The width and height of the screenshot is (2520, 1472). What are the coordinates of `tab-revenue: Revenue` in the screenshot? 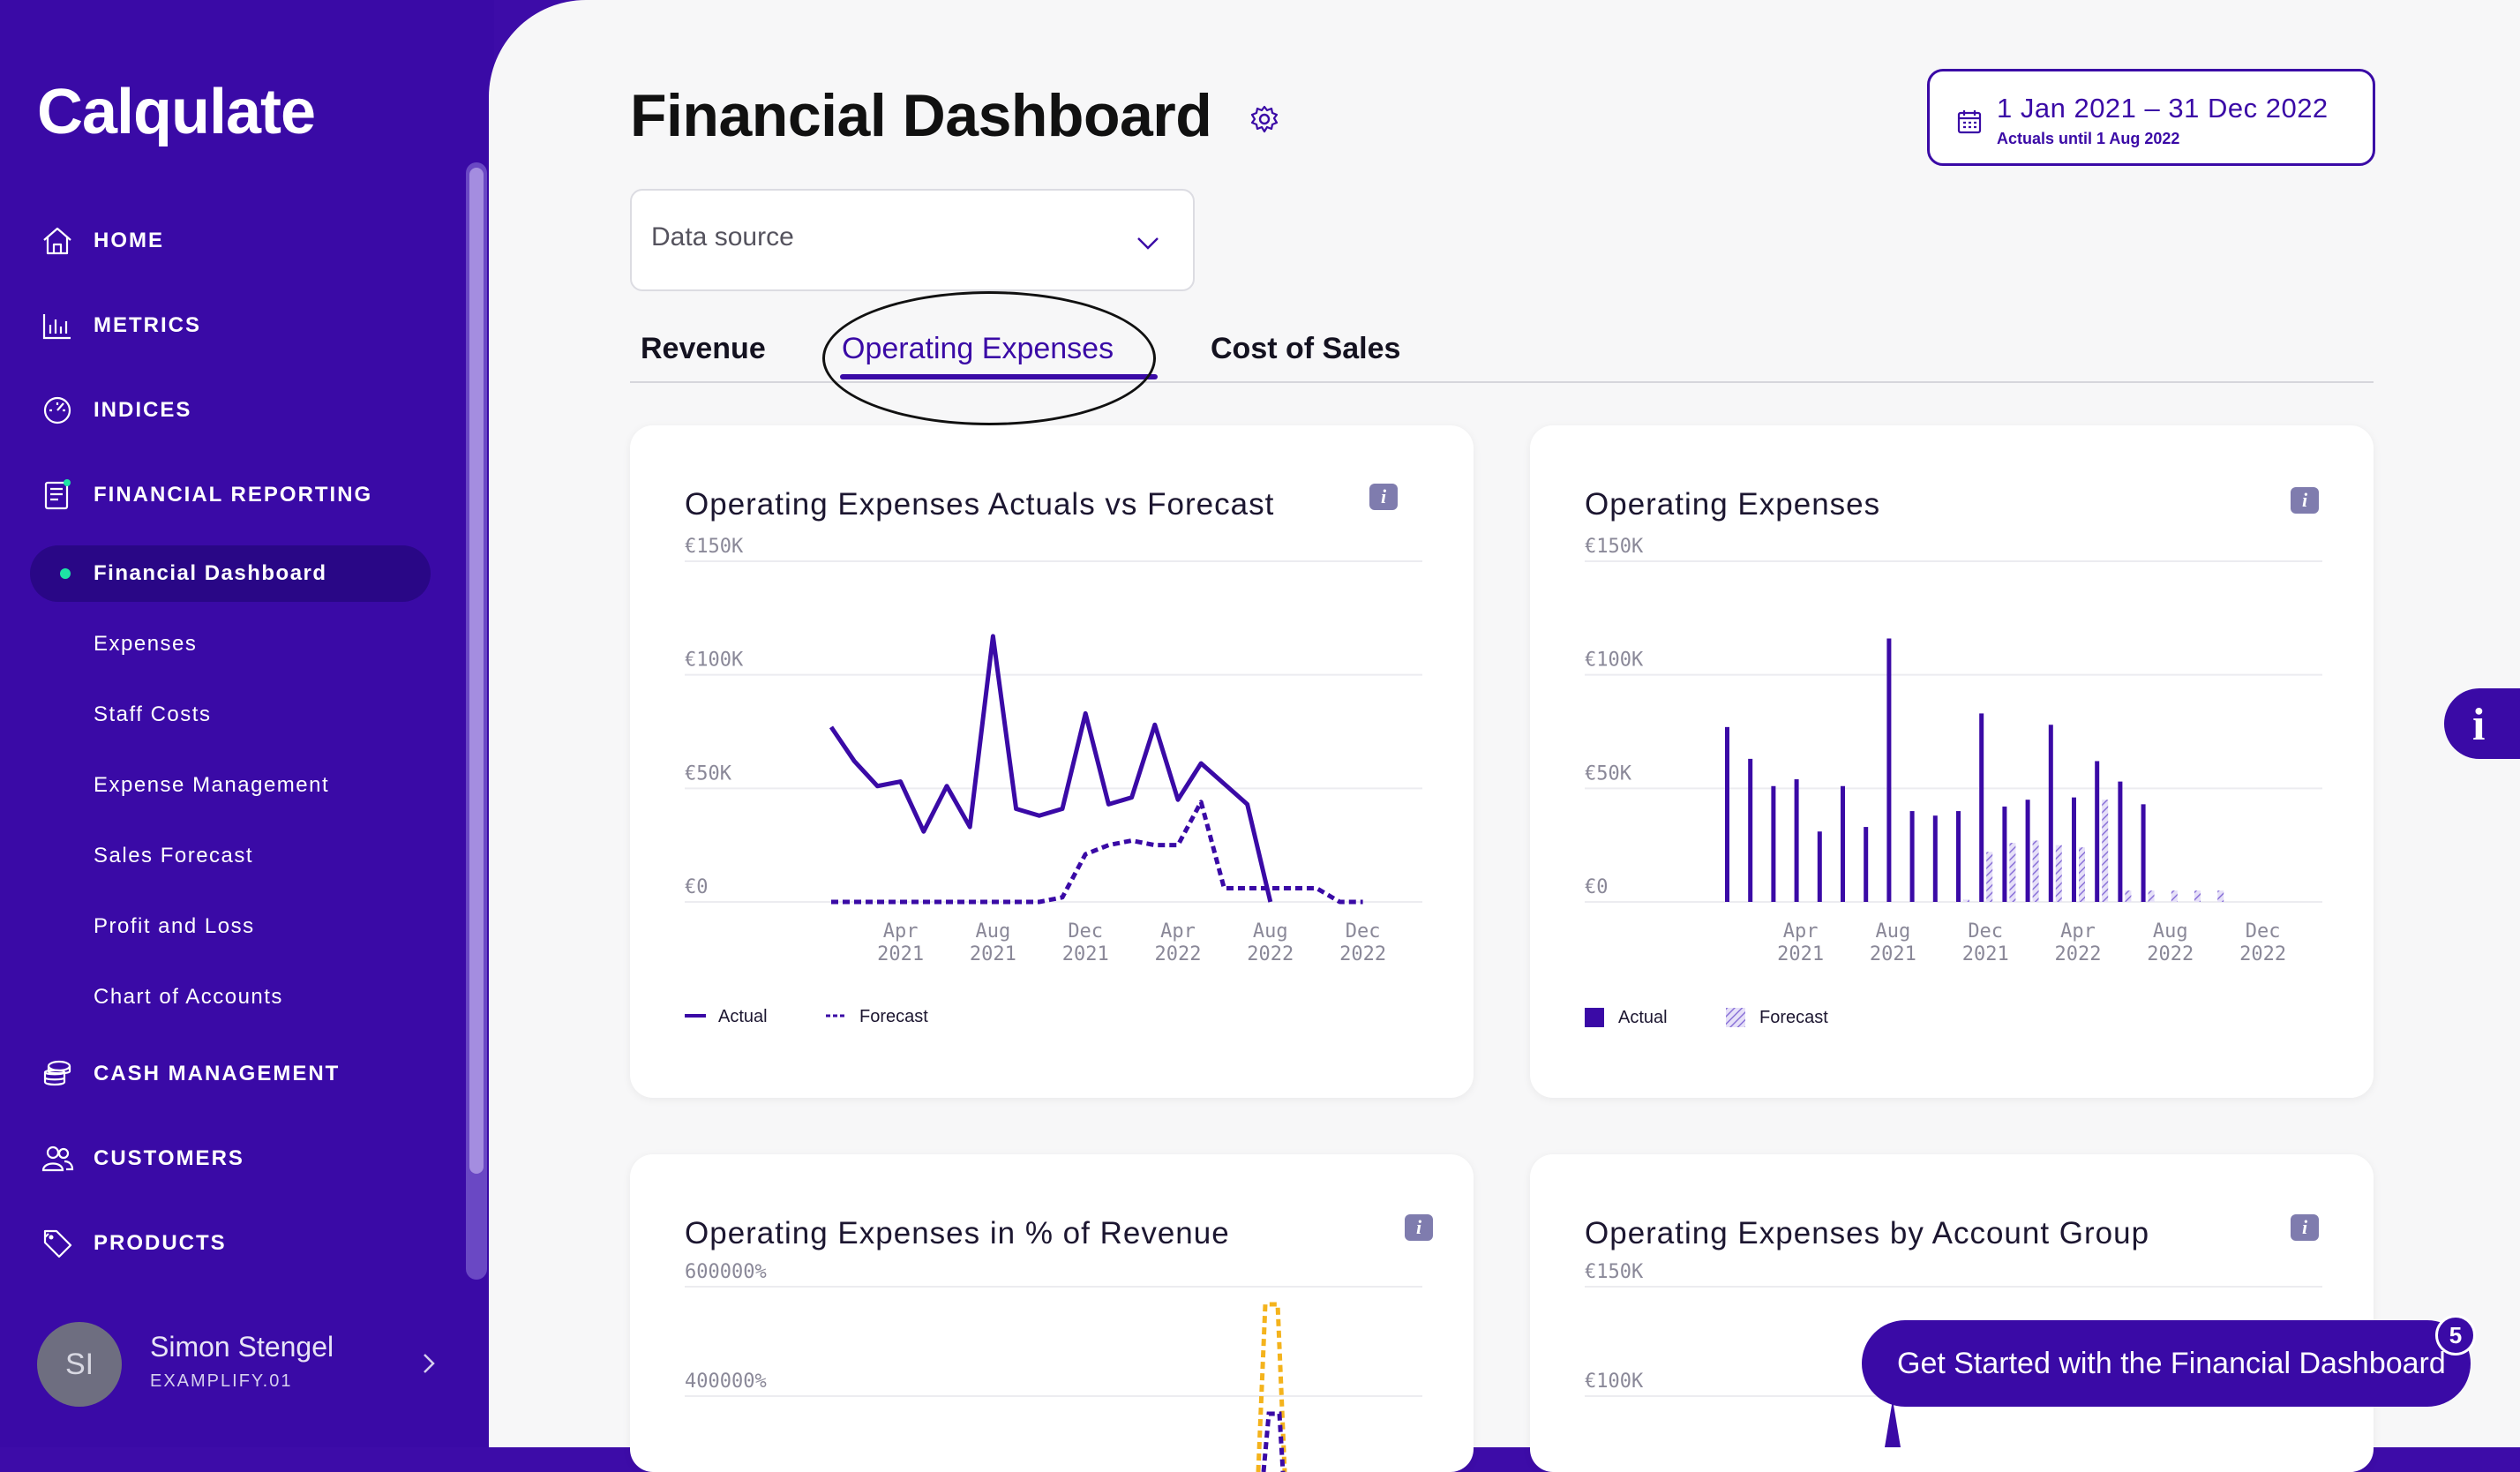 It's located at (703, 348).